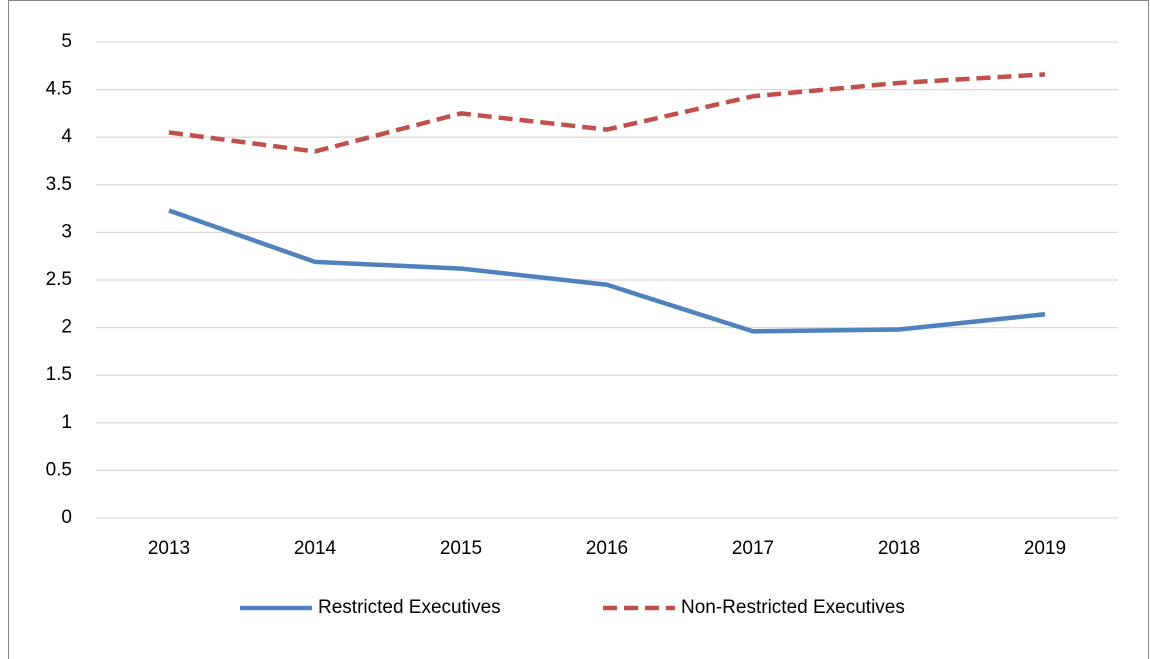 Image resolution: width=1150 pixels, height=659 pixels. I want to click on y-tick-label: 4, so click(66, 136).